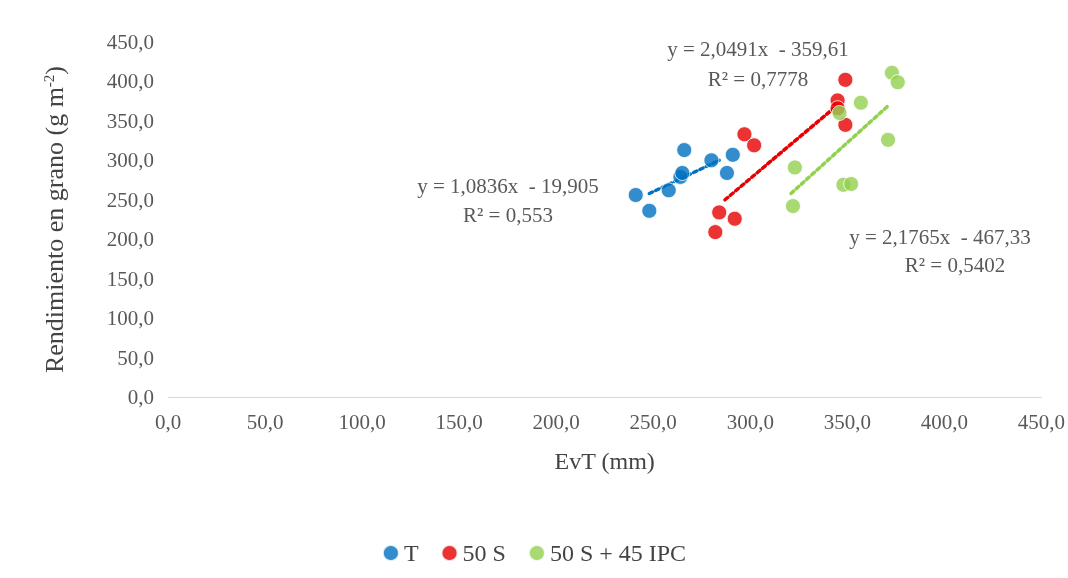  I want to click on x-tick-label: 0,0, so click(168, 421).